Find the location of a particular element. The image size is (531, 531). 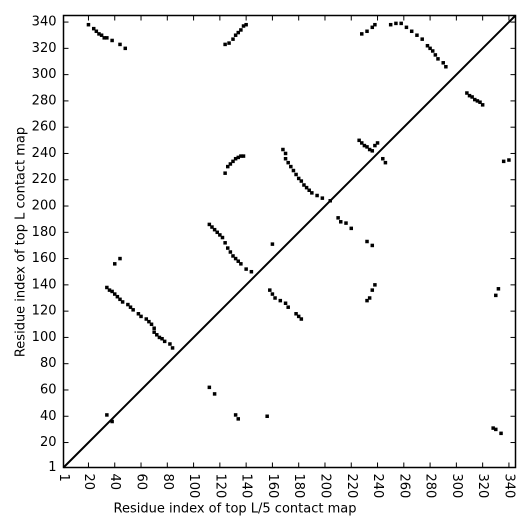

x-tick-label: 220 is located at coordinates (351, 486).